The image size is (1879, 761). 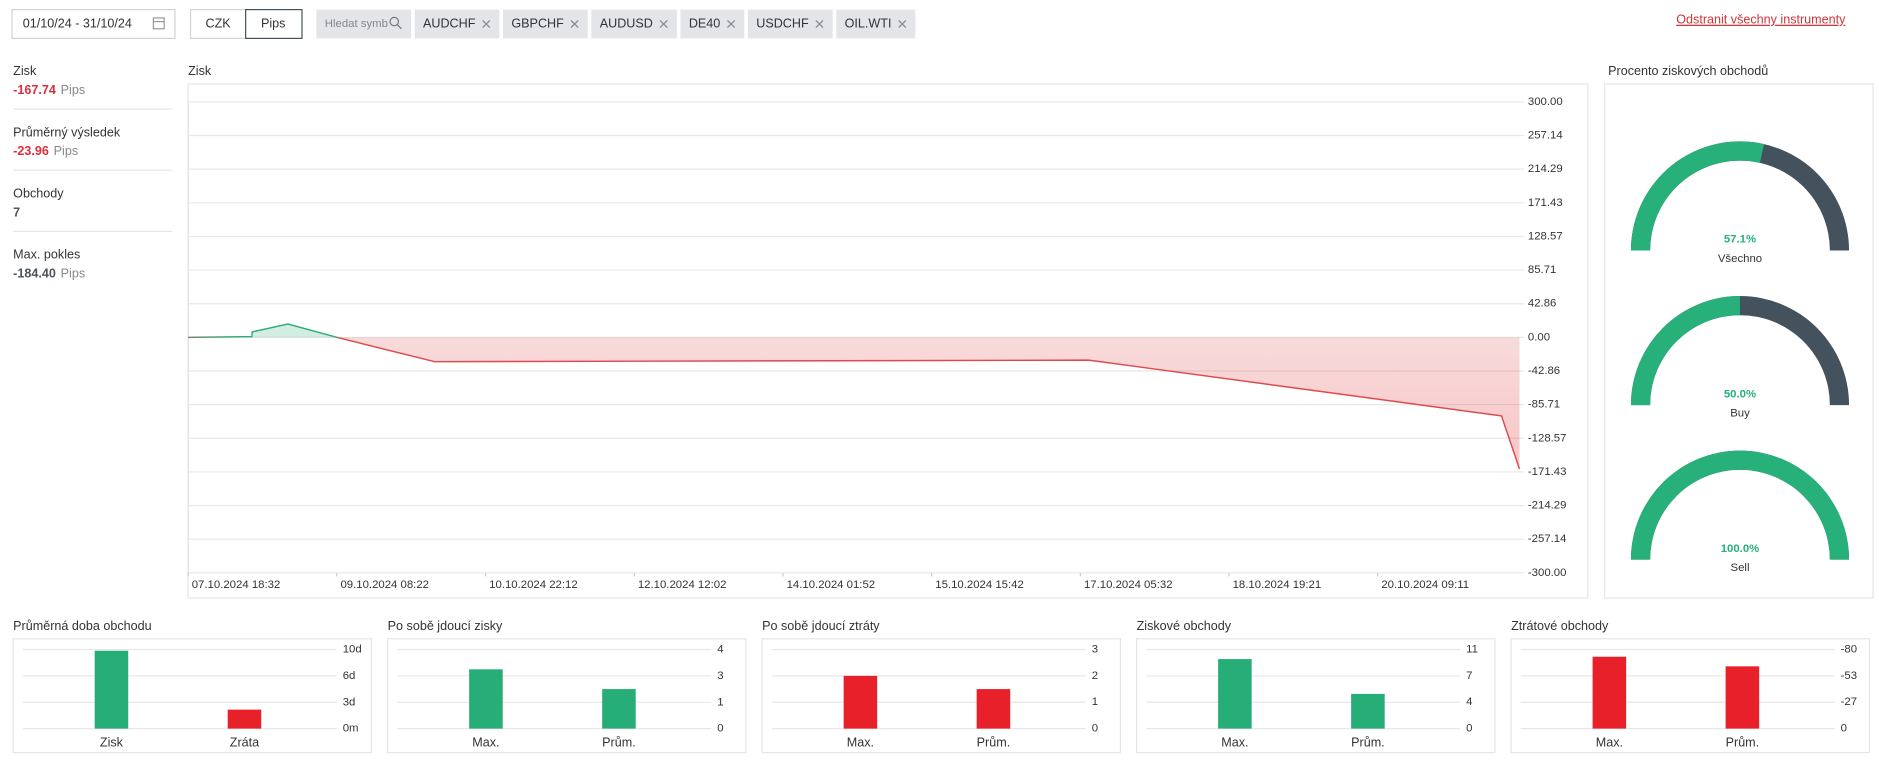 I want to click on x-tick-label: Zisk, so click(x=112, y=742).